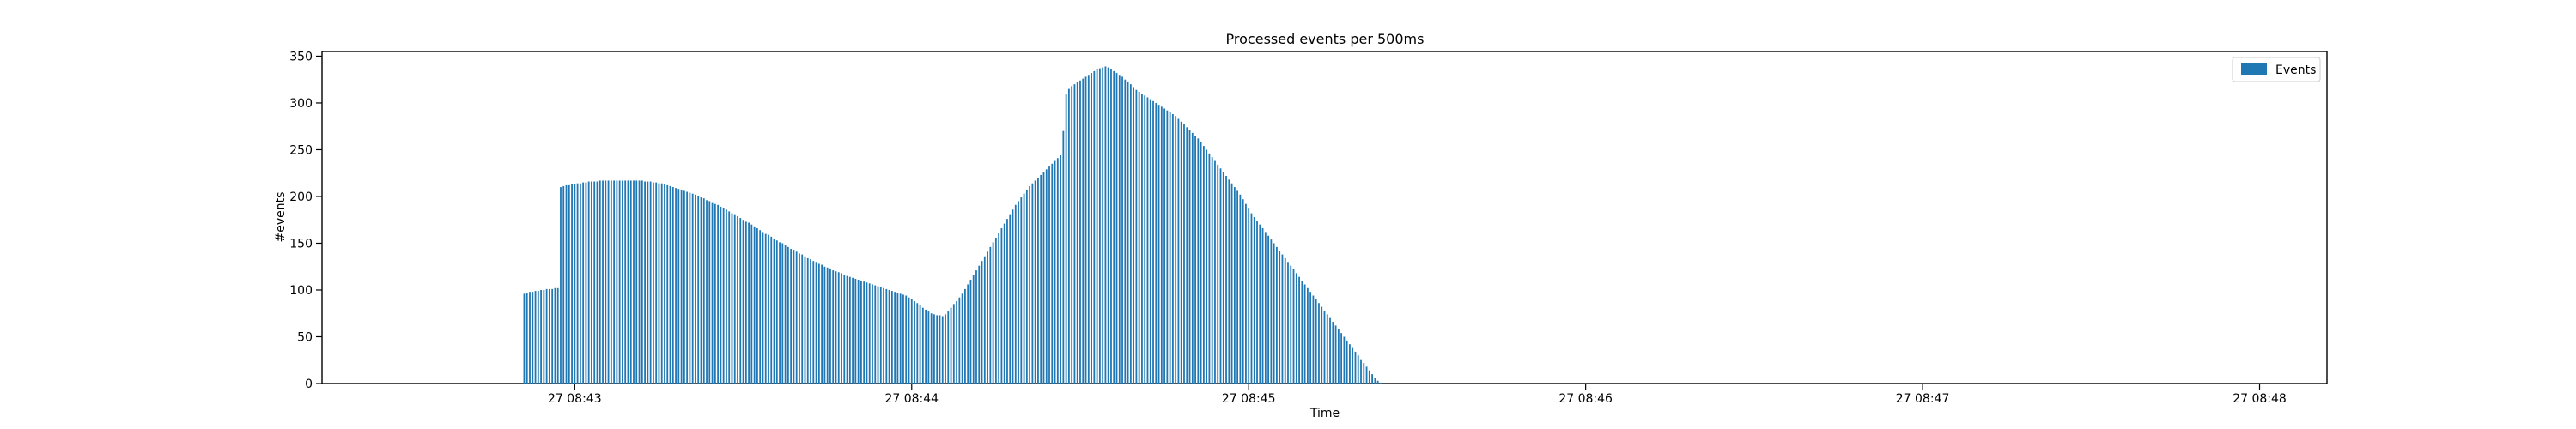  What do you see at coordinates (1586, 399) in the screenshot?
I see `x-tick-label: 27 08:46` at bounding box center [1586, 399].